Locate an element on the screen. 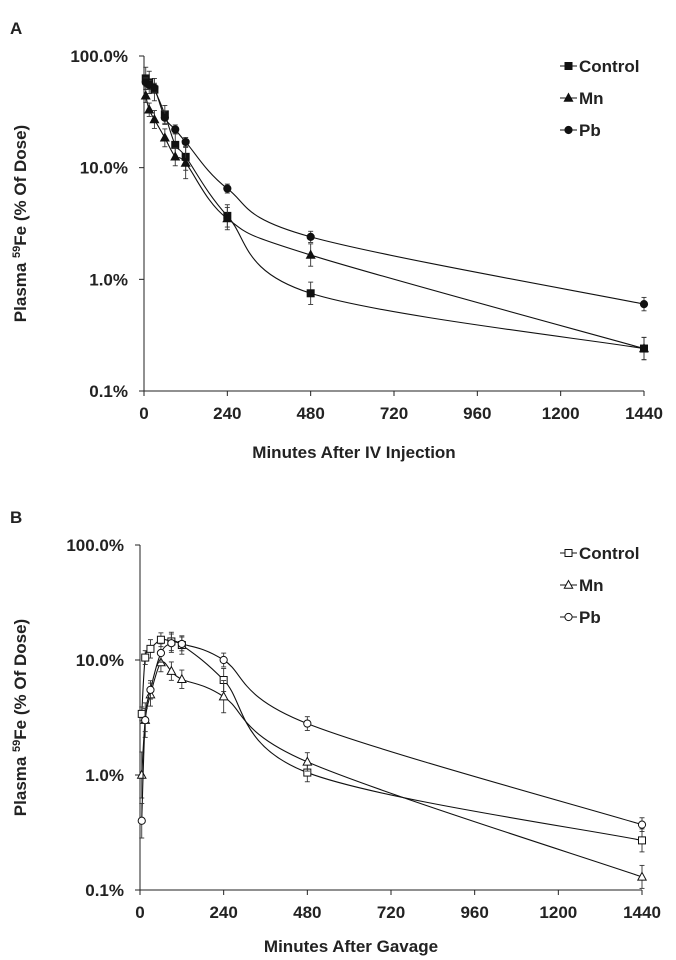 This screenshot has height=960, width=676. series-line is located at coordinates (392, 733).